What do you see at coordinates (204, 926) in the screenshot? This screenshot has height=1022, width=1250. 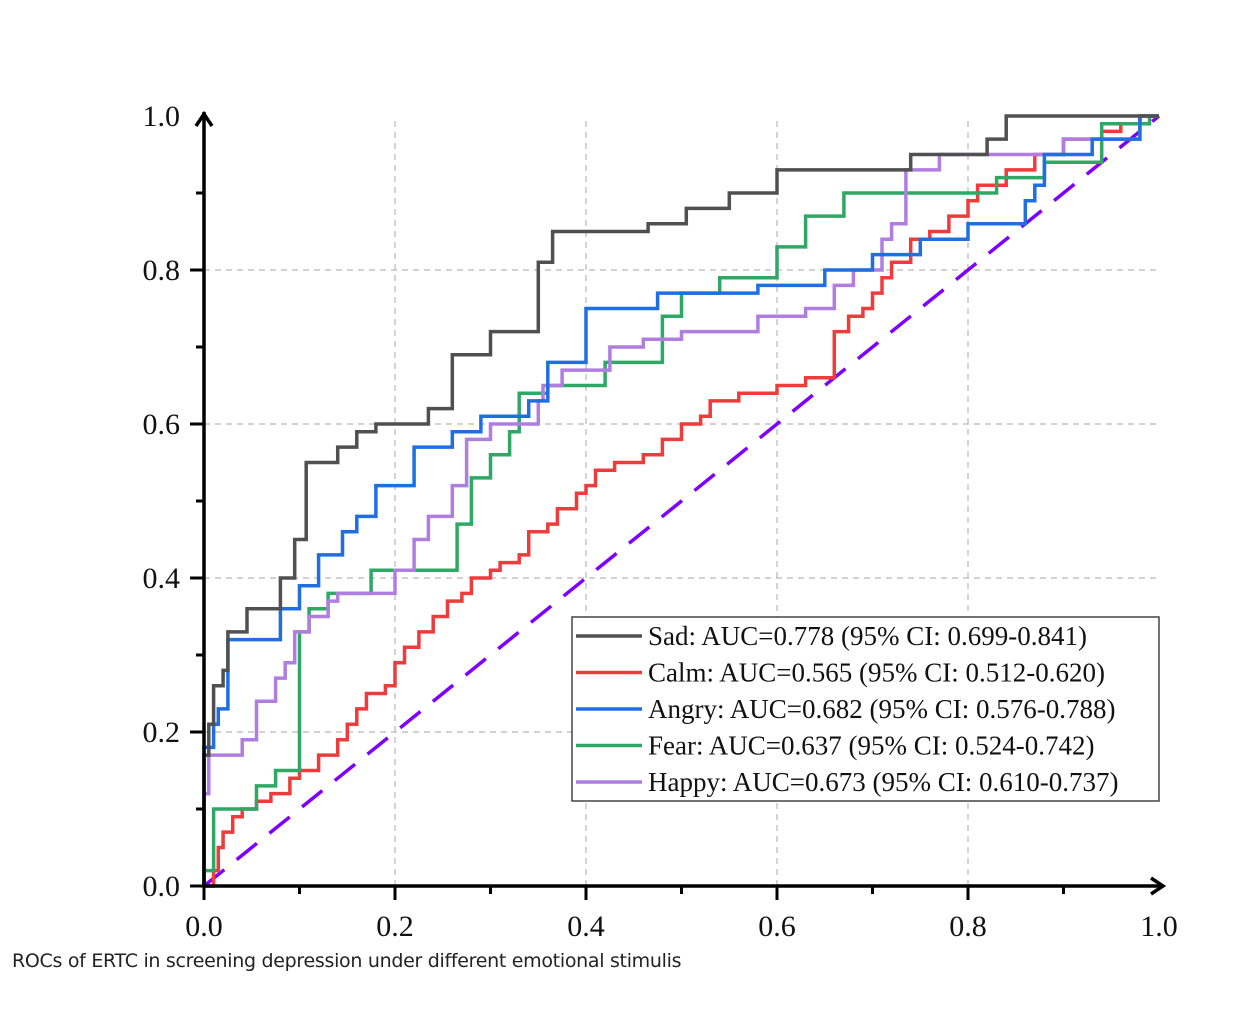 I see `x-tick-label: 0.0` at bounding box center [204, 926].